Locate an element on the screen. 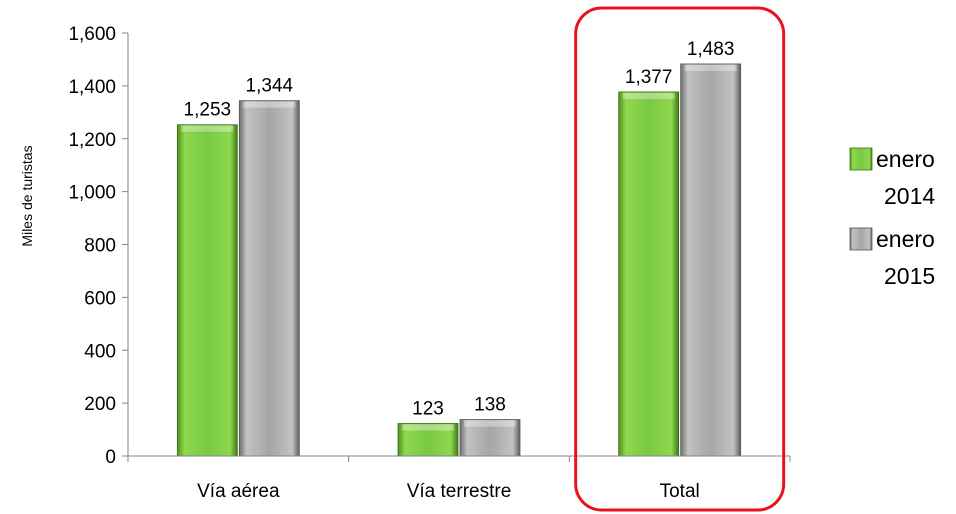  y-tick-label: 400 is located at coordinates (100, 351).